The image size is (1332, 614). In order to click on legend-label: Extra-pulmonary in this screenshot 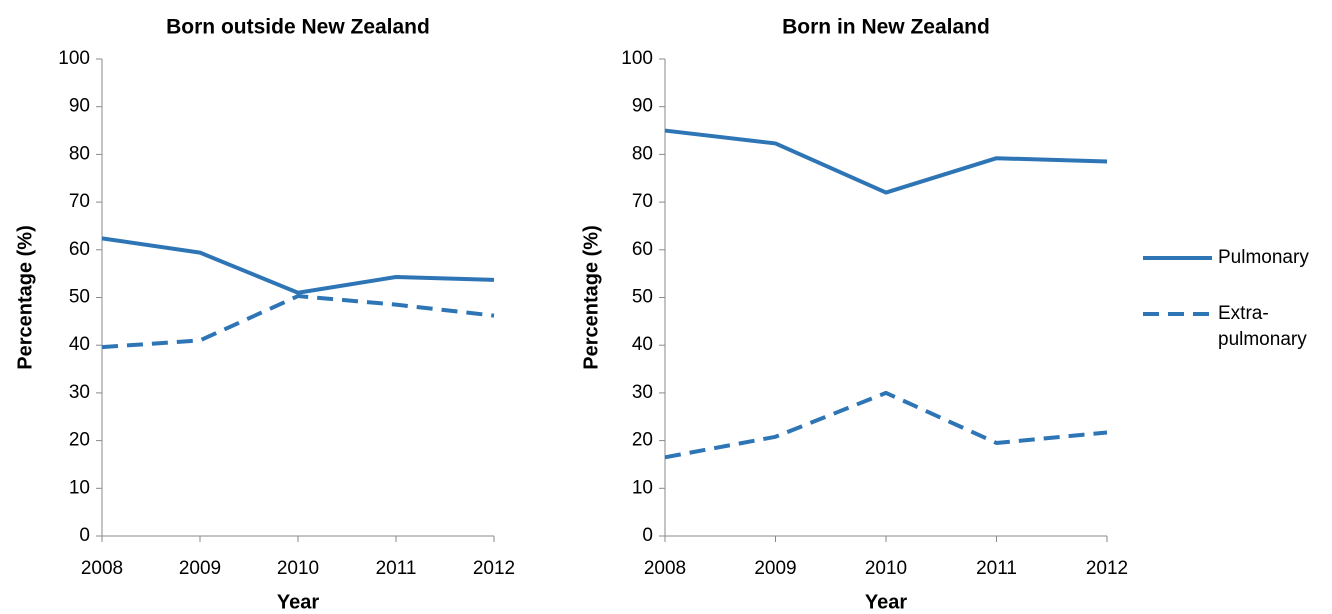, I will do `click(1262, 326)`.